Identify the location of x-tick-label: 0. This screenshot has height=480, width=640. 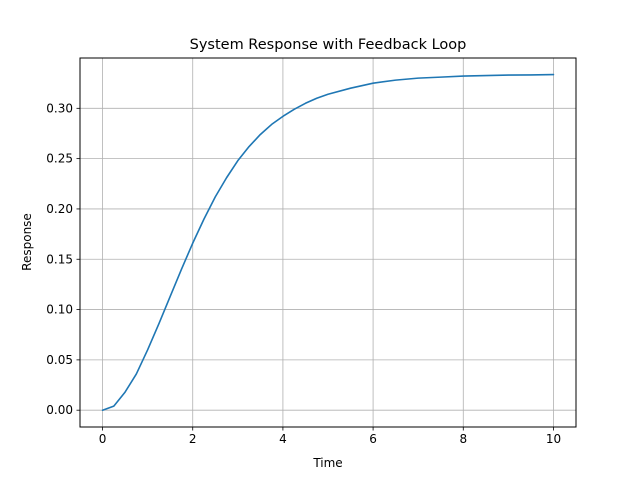
(103, 439).